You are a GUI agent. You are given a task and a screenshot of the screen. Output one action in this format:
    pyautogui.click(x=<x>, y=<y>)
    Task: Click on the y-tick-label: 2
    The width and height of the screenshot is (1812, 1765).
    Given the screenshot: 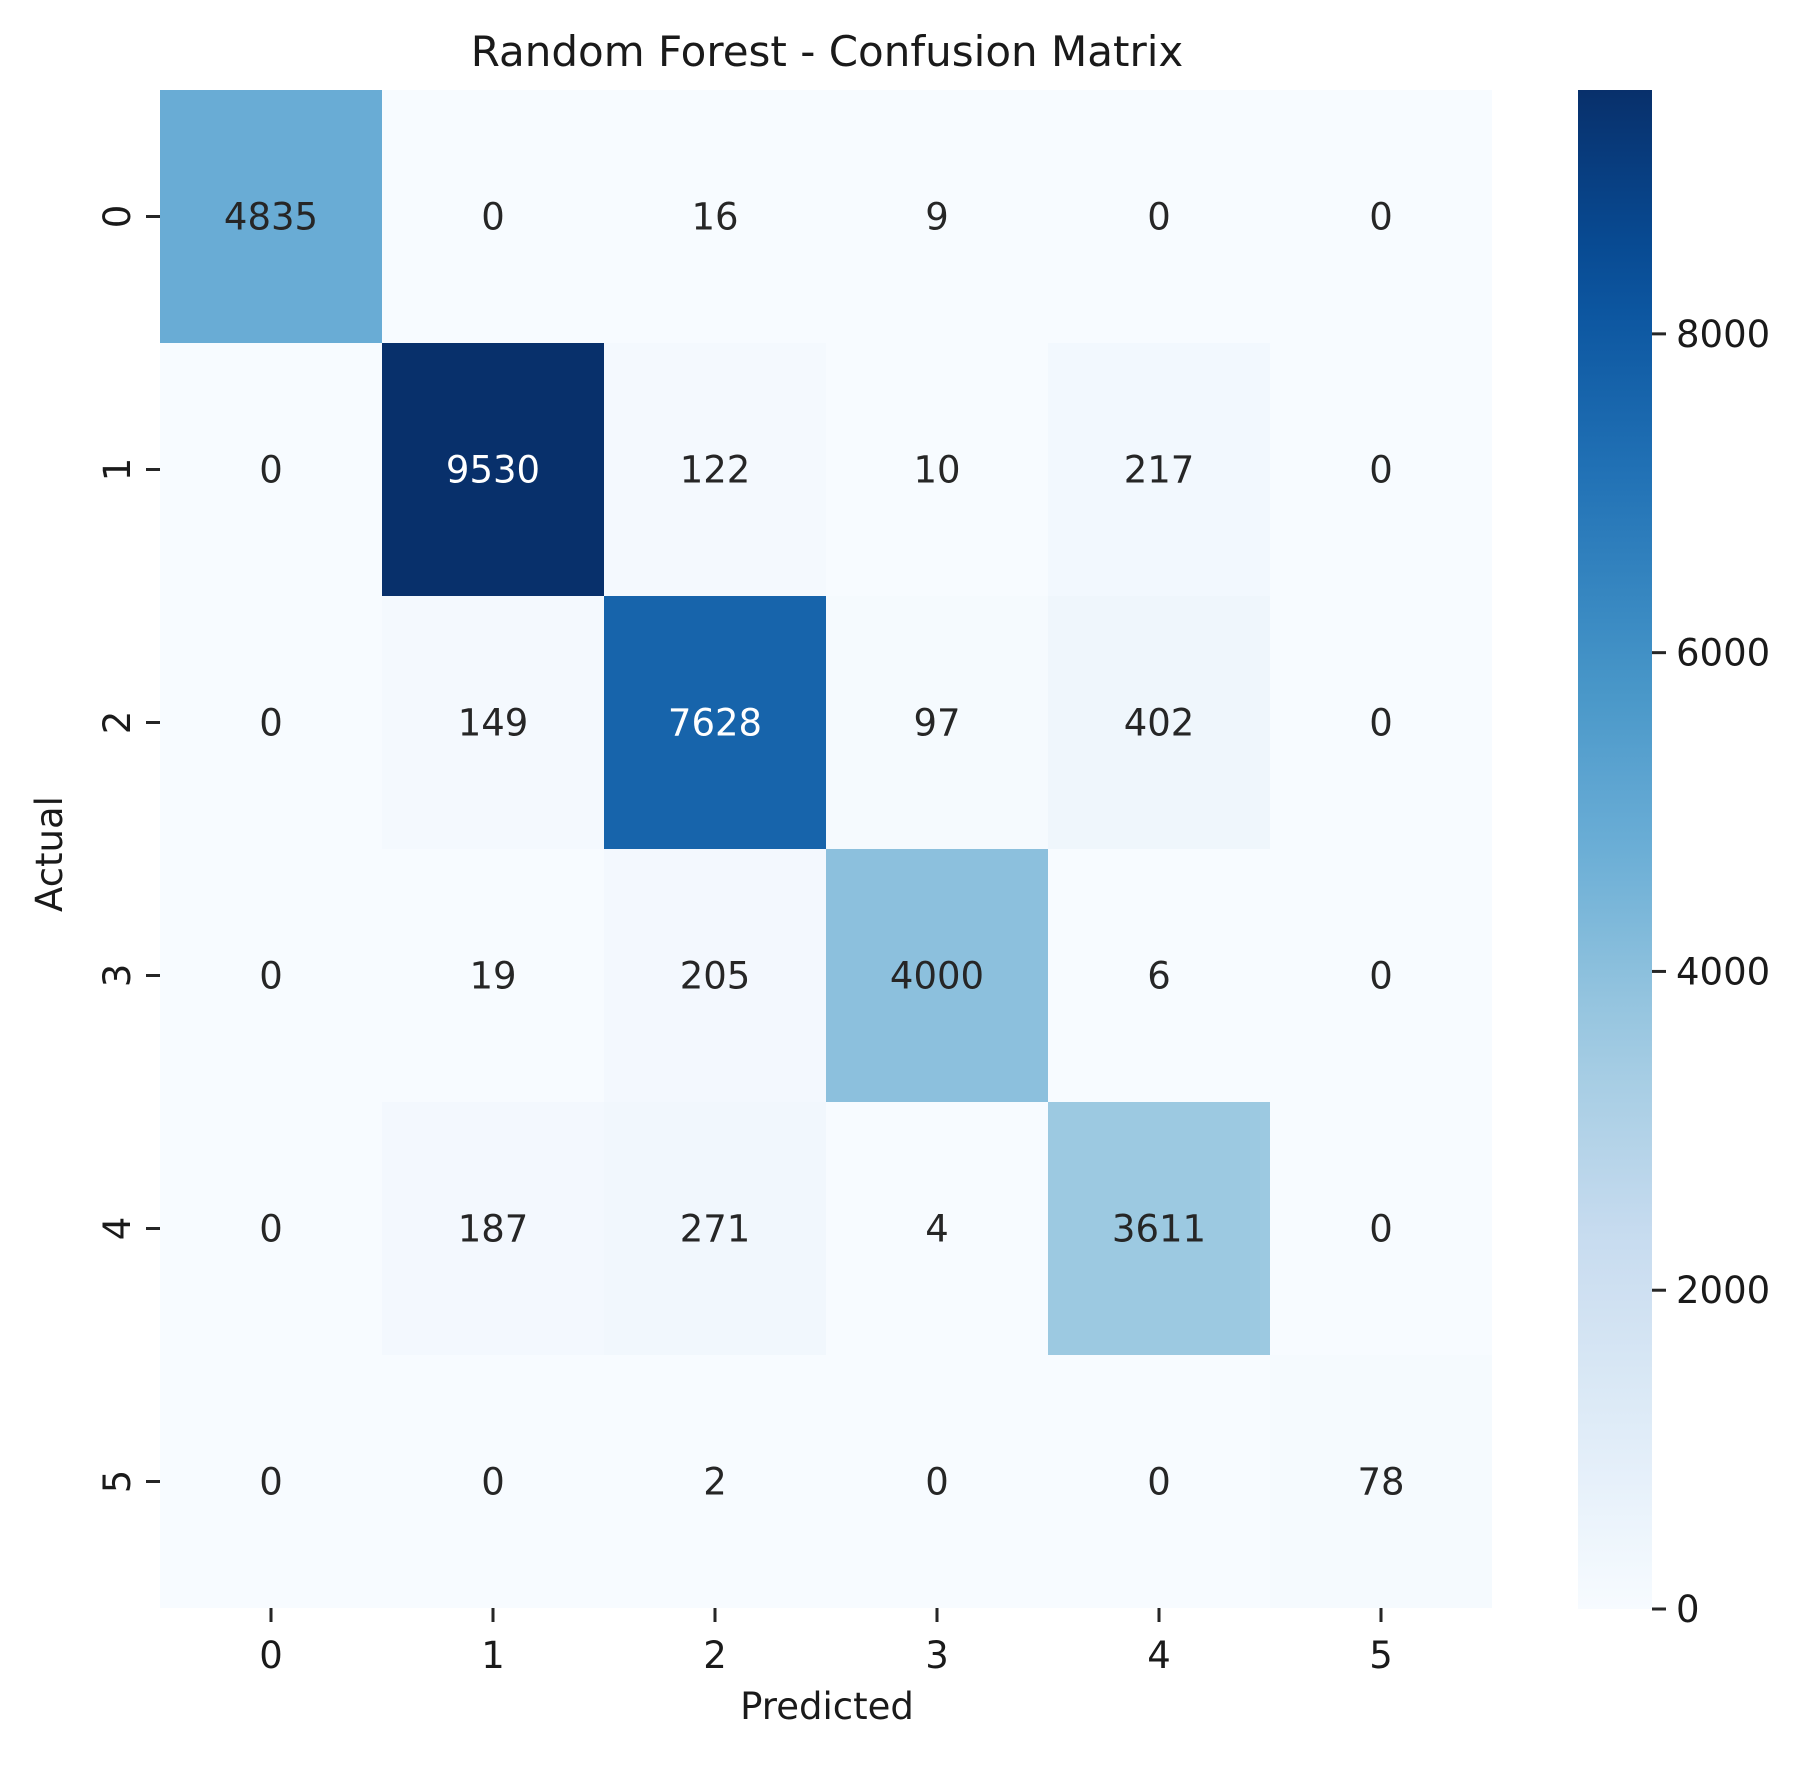 What is the action you would take?
    pyautogui.click(x=117, y=723)
    